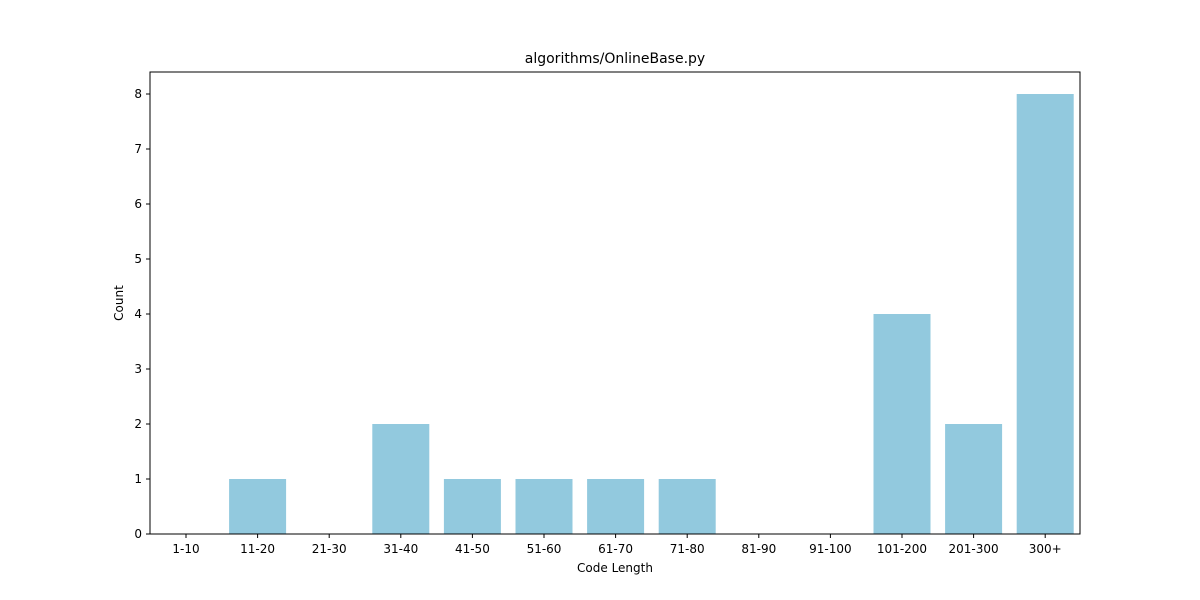 The height and width of the screenshot is (600, 1200). I want to click on x-tick-label: 41-50, so click(472, 549).